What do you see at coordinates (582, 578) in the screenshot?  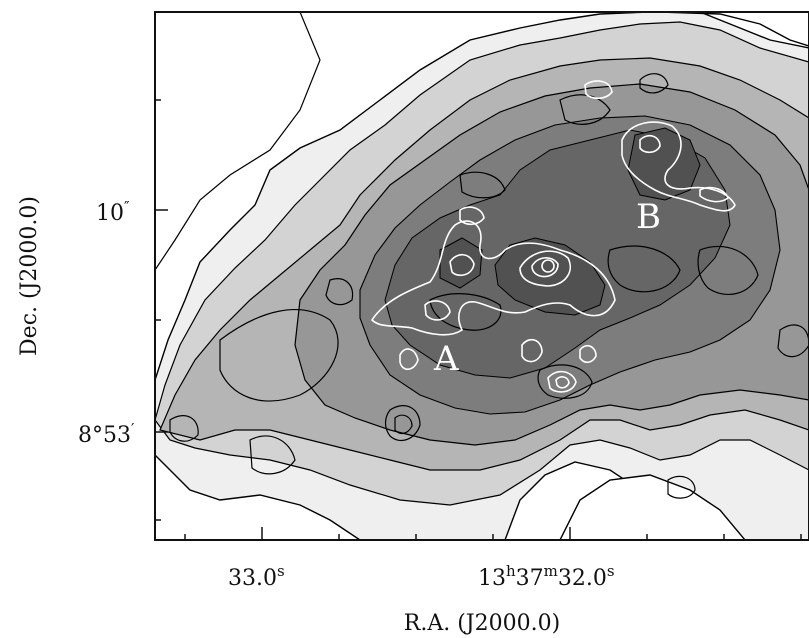 I see `x-tick-seconds: 32.0` at bounding box center [582, 578].